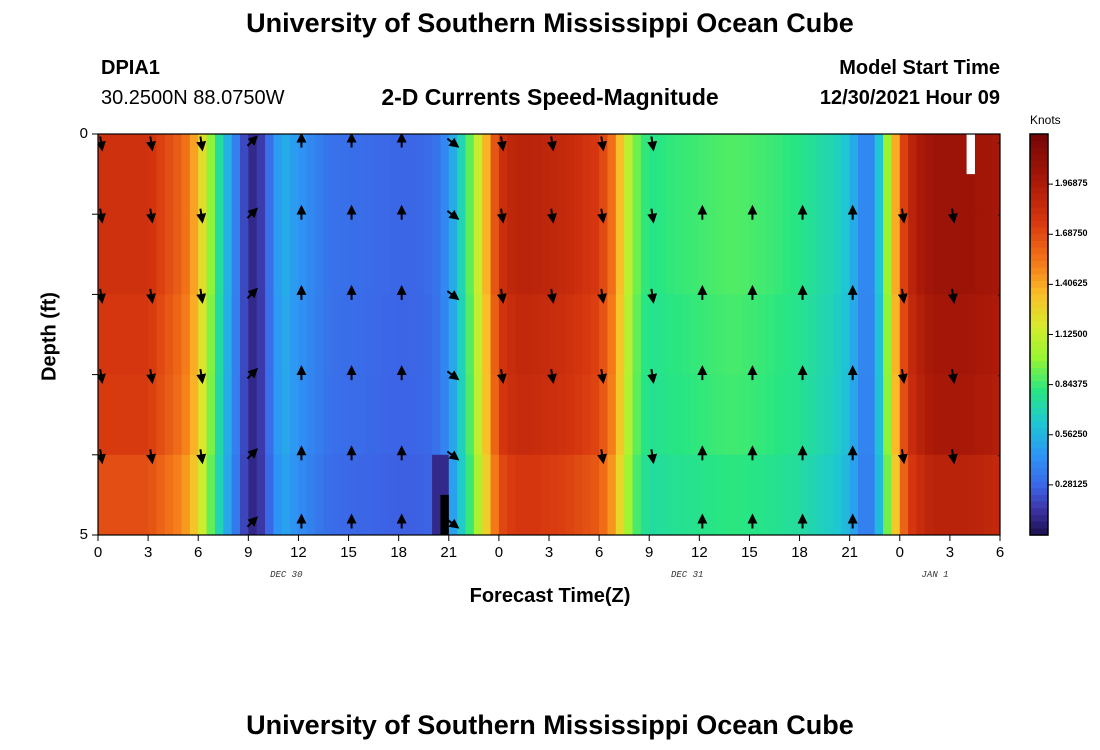 This screenshot has height=750, width=1100. Describe the element at coordinates (899, 552) in the screenshot. I see `x-tick-label: 0` at that location.